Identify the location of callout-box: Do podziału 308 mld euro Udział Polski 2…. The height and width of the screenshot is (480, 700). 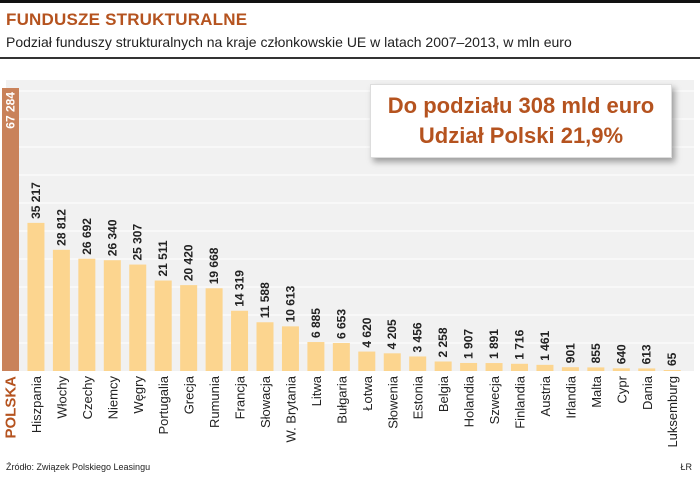
(521, 121).